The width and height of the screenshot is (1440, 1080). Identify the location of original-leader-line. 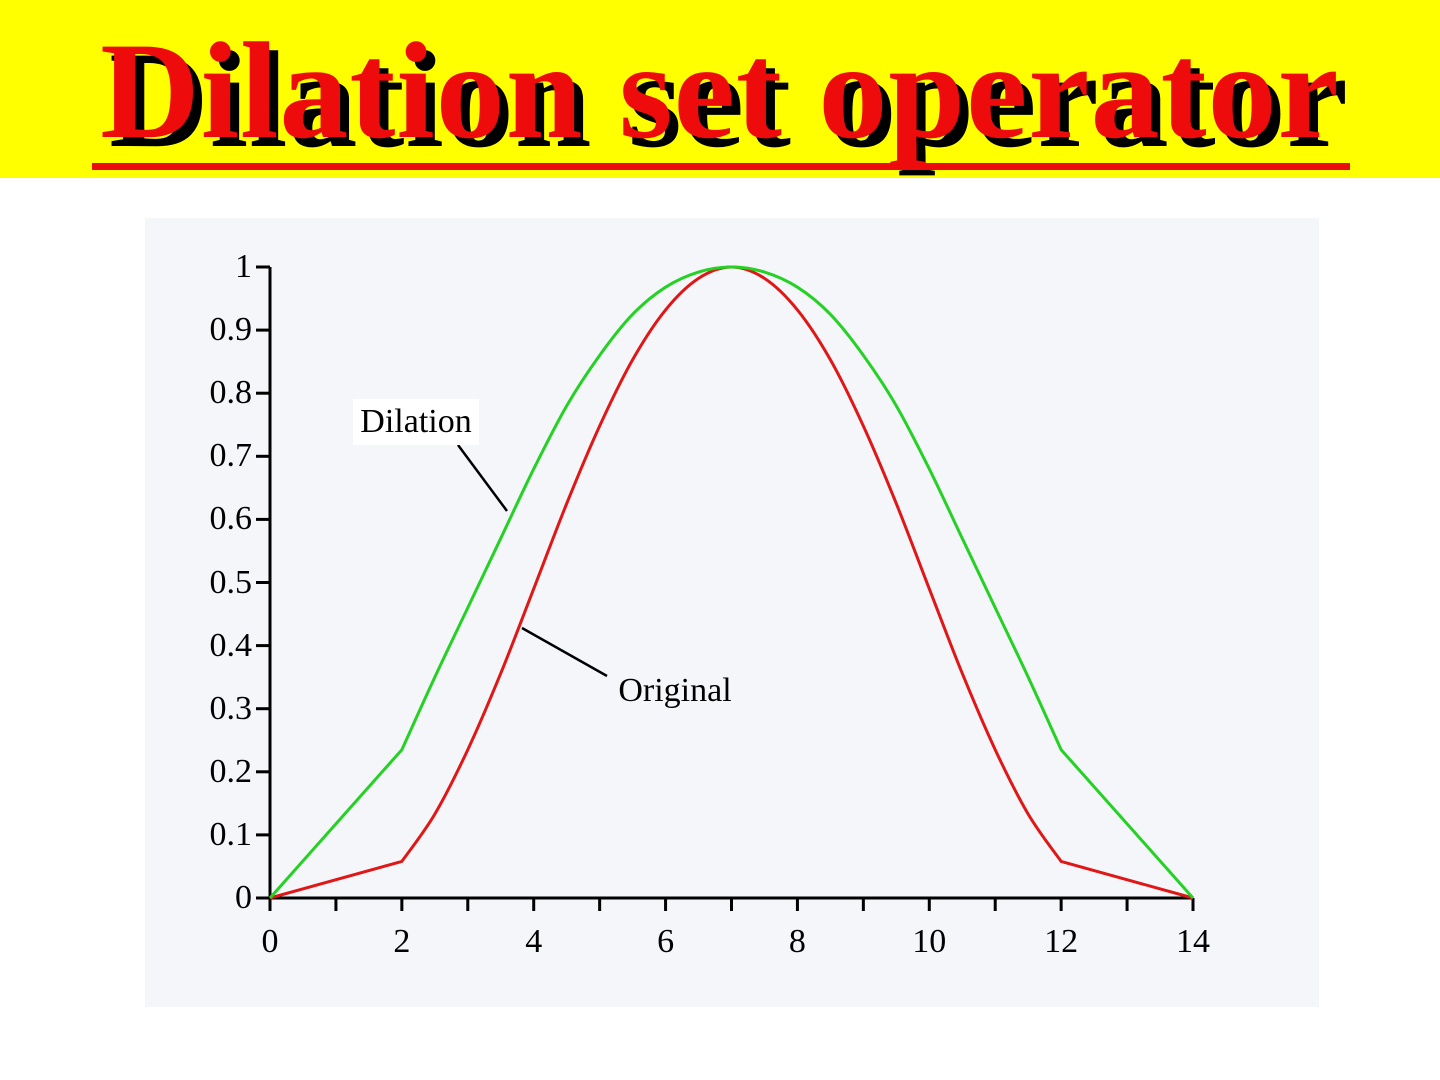
(564, 652).